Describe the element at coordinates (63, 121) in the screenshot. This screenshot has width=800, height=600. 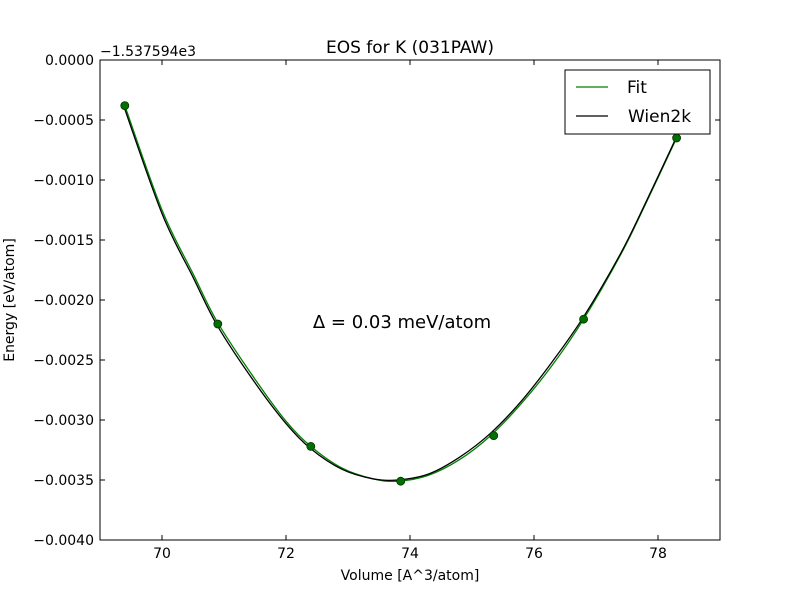
I see `y-tick-label: −0.0005` at that location.